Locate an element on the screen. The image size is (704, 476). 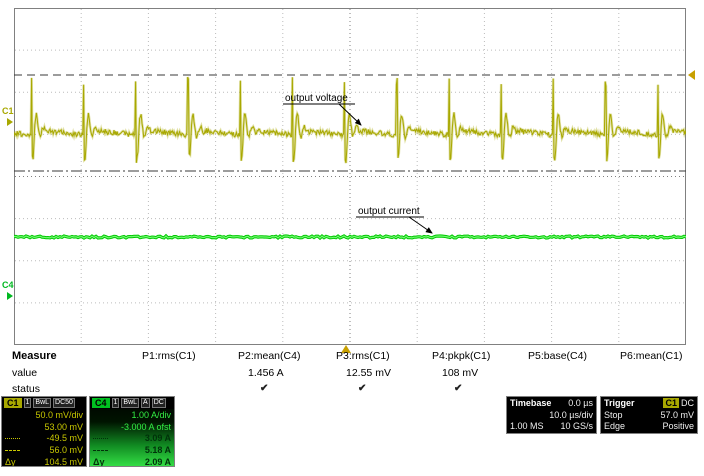
channel-c1-ground-marker: C1 is located at coordinates (8, 111).